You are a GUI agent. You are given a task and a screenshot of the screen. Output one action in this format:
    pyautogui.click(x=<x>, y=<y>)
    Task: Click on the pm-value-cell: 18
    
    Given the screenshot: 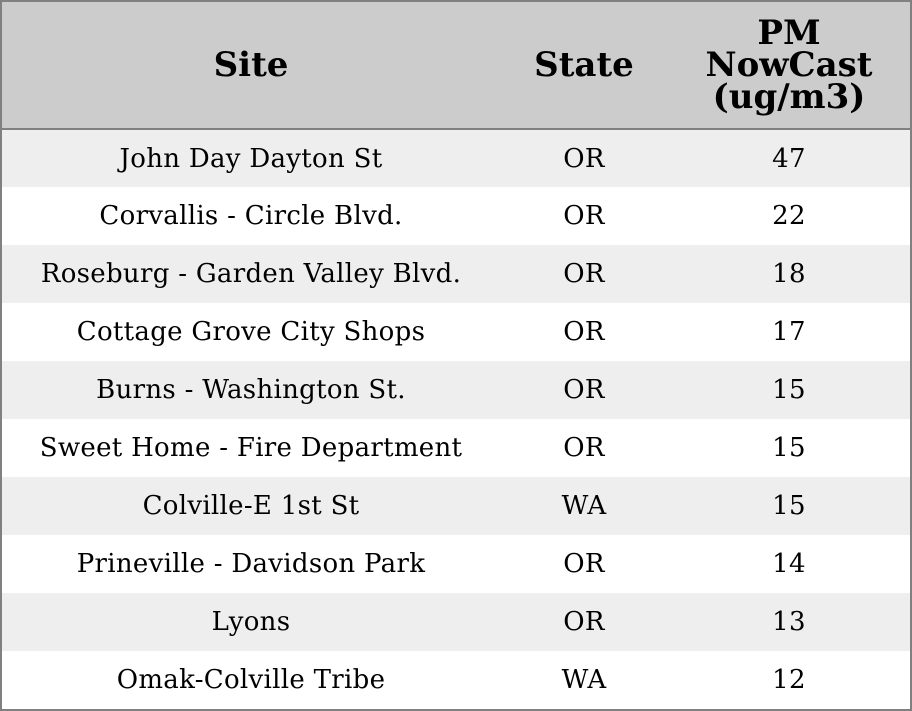 What is the action you would take?
    pyautogui.click(x=789, y=274)
    